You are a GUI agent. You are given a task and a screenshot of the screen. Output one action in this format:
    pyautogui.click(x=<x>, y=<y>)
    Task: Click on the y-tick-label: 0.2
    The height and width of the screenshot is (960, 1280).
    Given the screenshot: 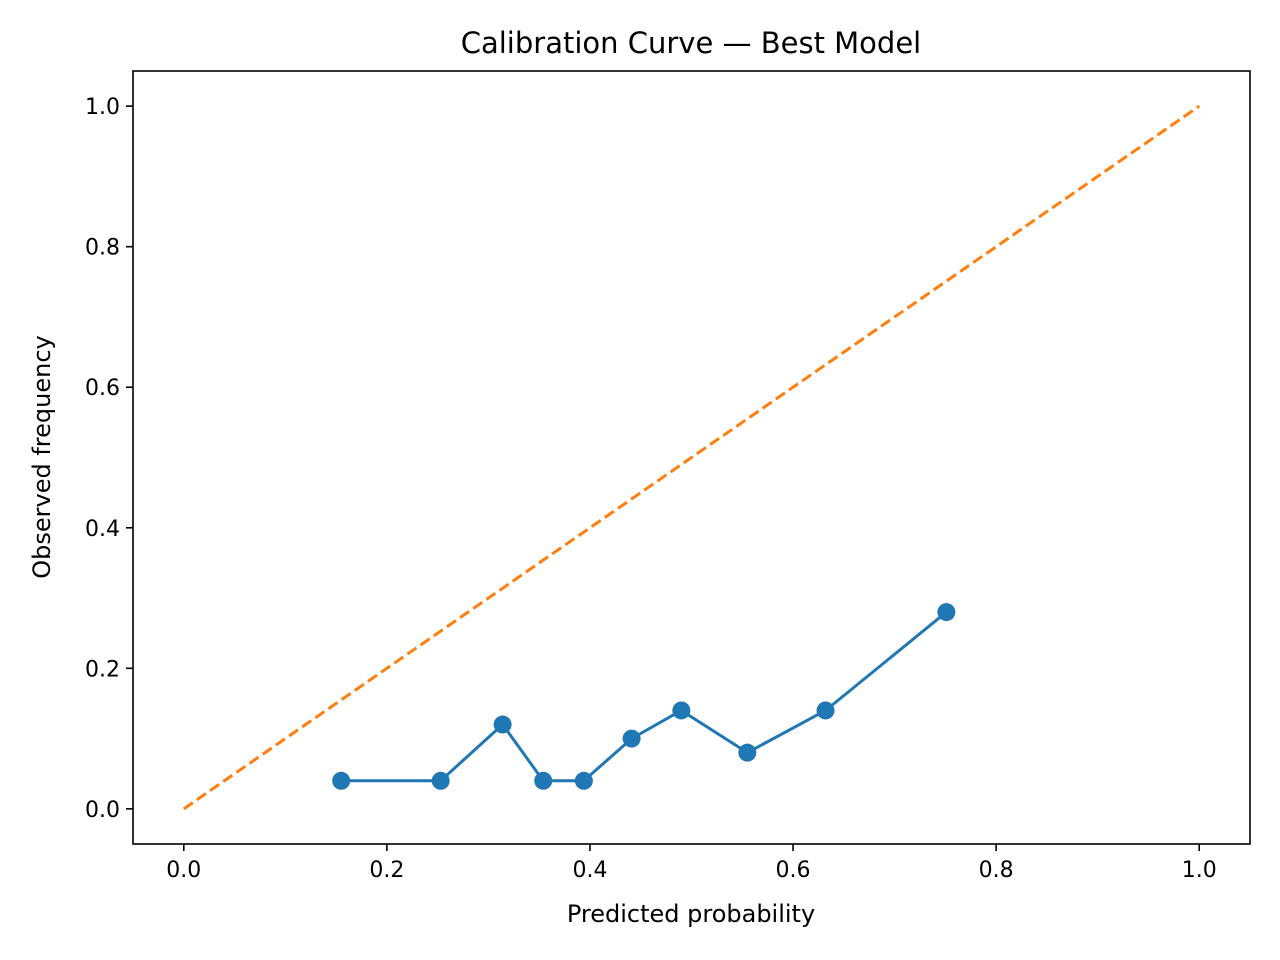 What is the action you would take?
    pyautogui.click(x=102, y=669)
    